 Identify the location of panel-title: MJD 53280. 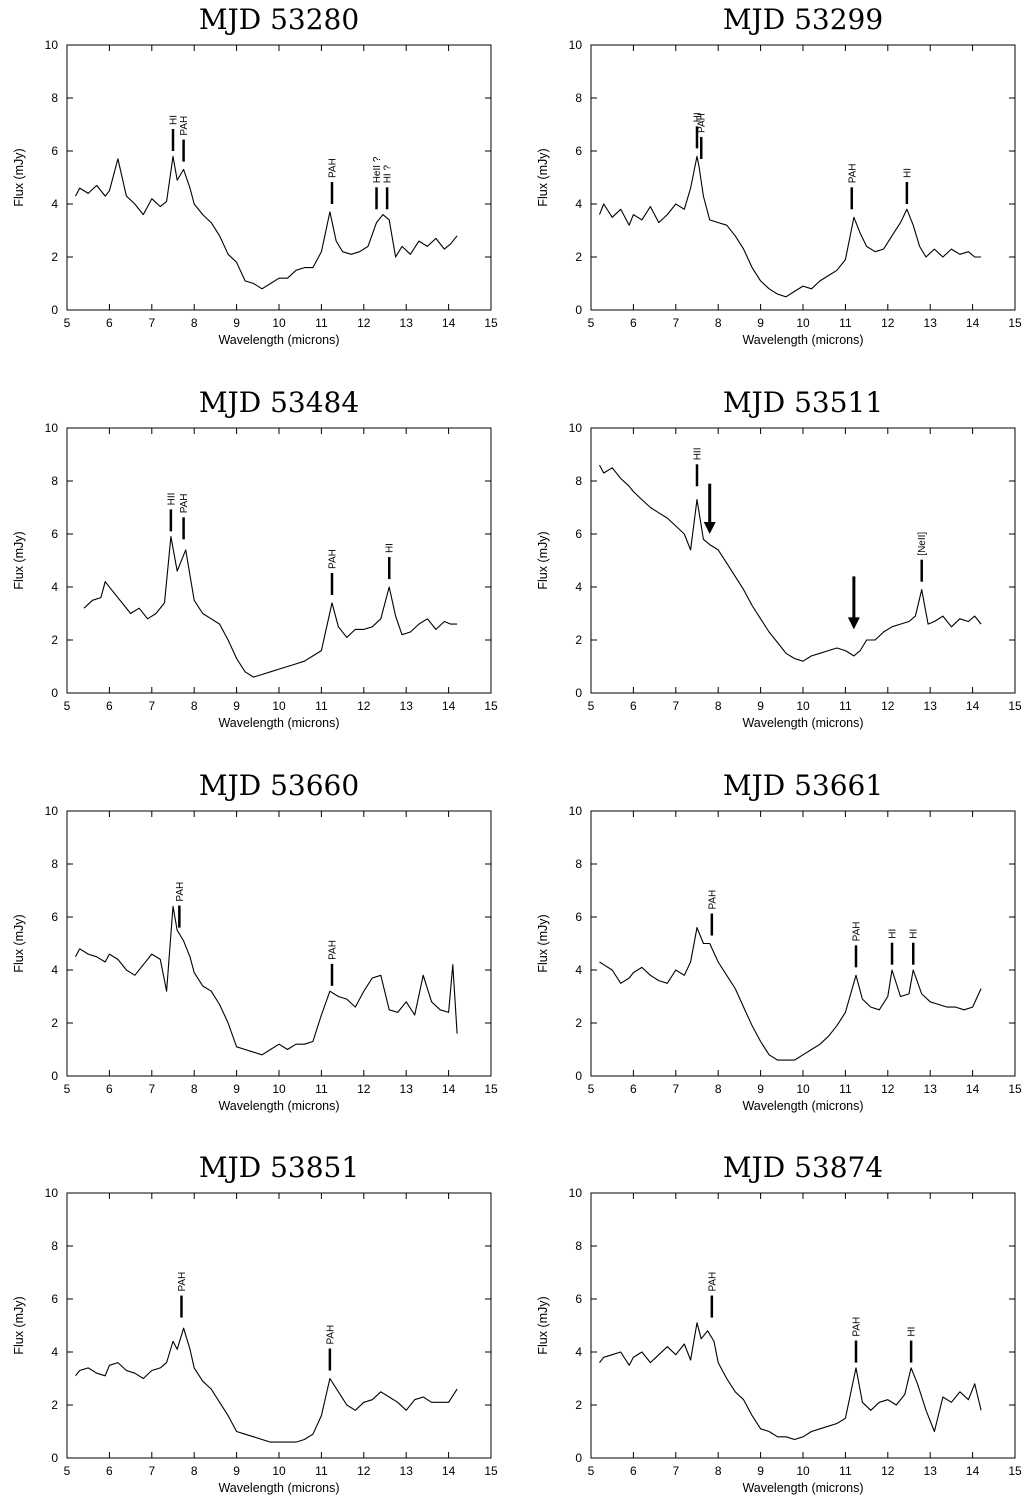
(279, 19).